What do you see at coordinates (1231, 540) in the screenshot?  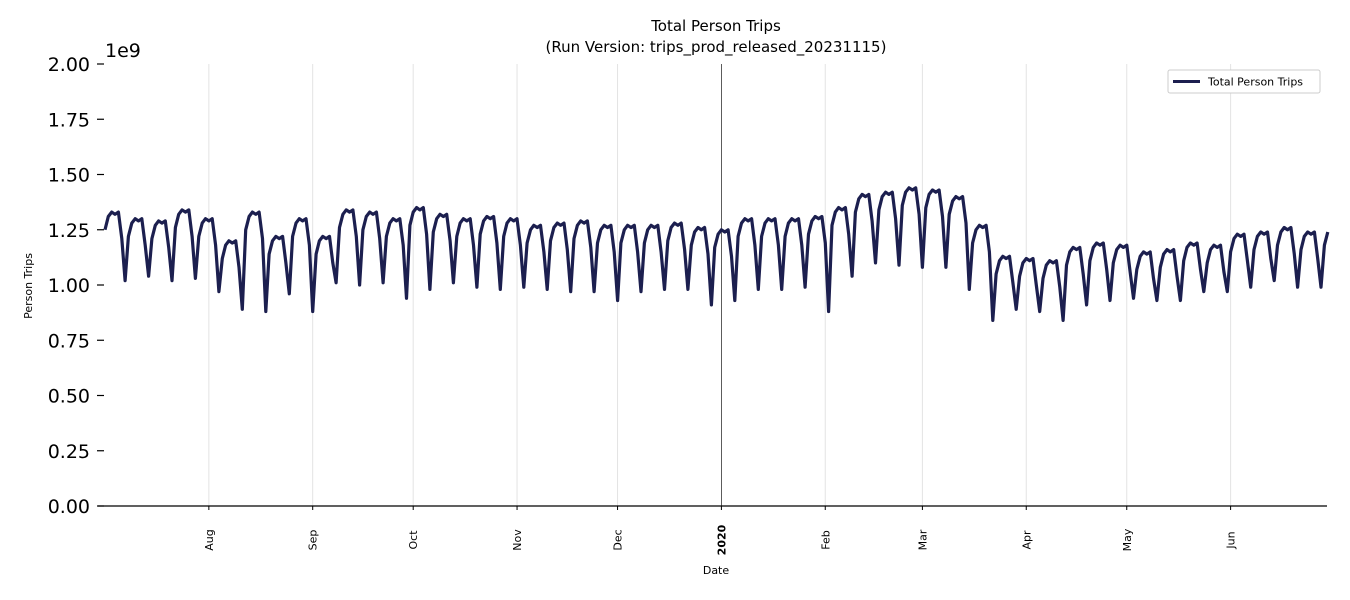 I see `x-tick-label: Jun` at bounding box center [1231, 540].